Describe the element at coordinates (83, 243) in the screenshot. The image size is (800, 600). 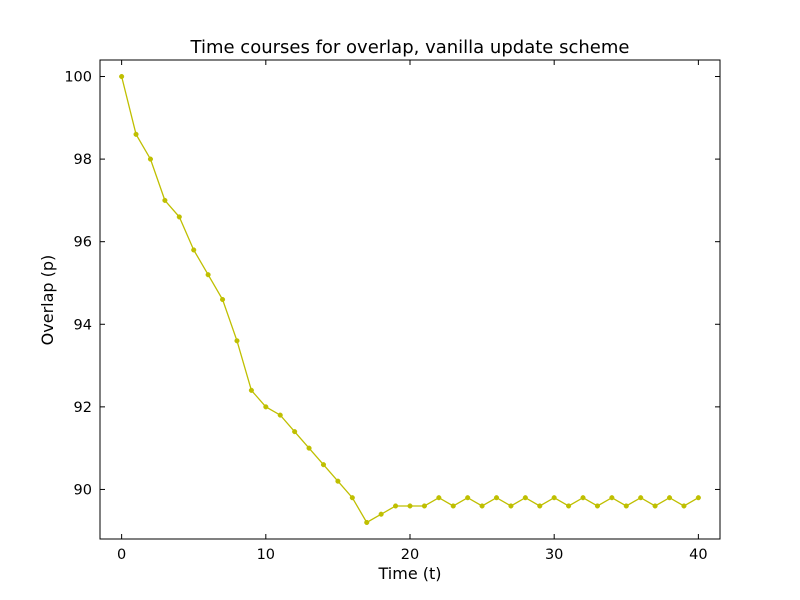
I see `y-tick-label: 96` at that location.